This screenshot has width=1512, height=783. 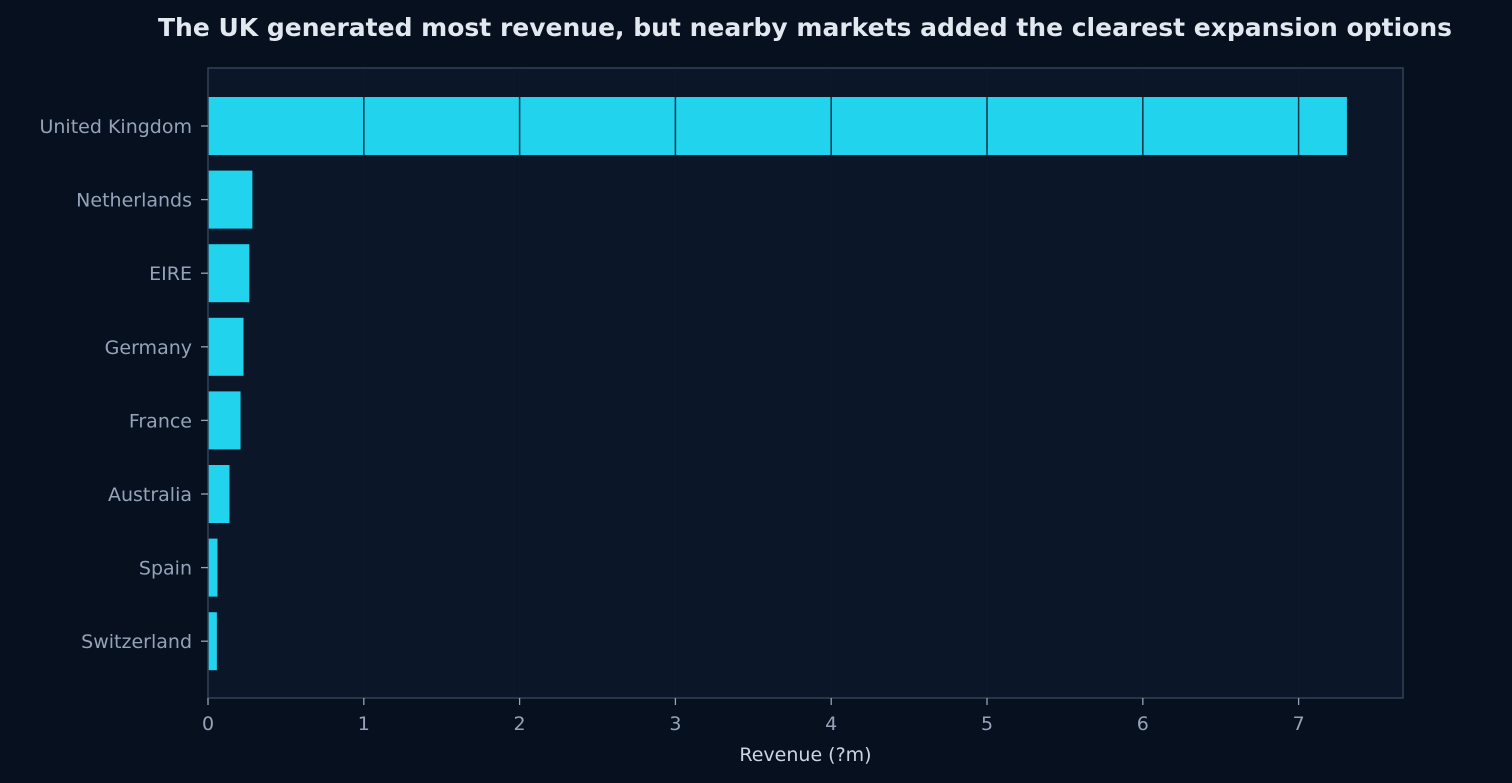 I want to click on x-tick-label: 6, so click(x=1143, y=724).